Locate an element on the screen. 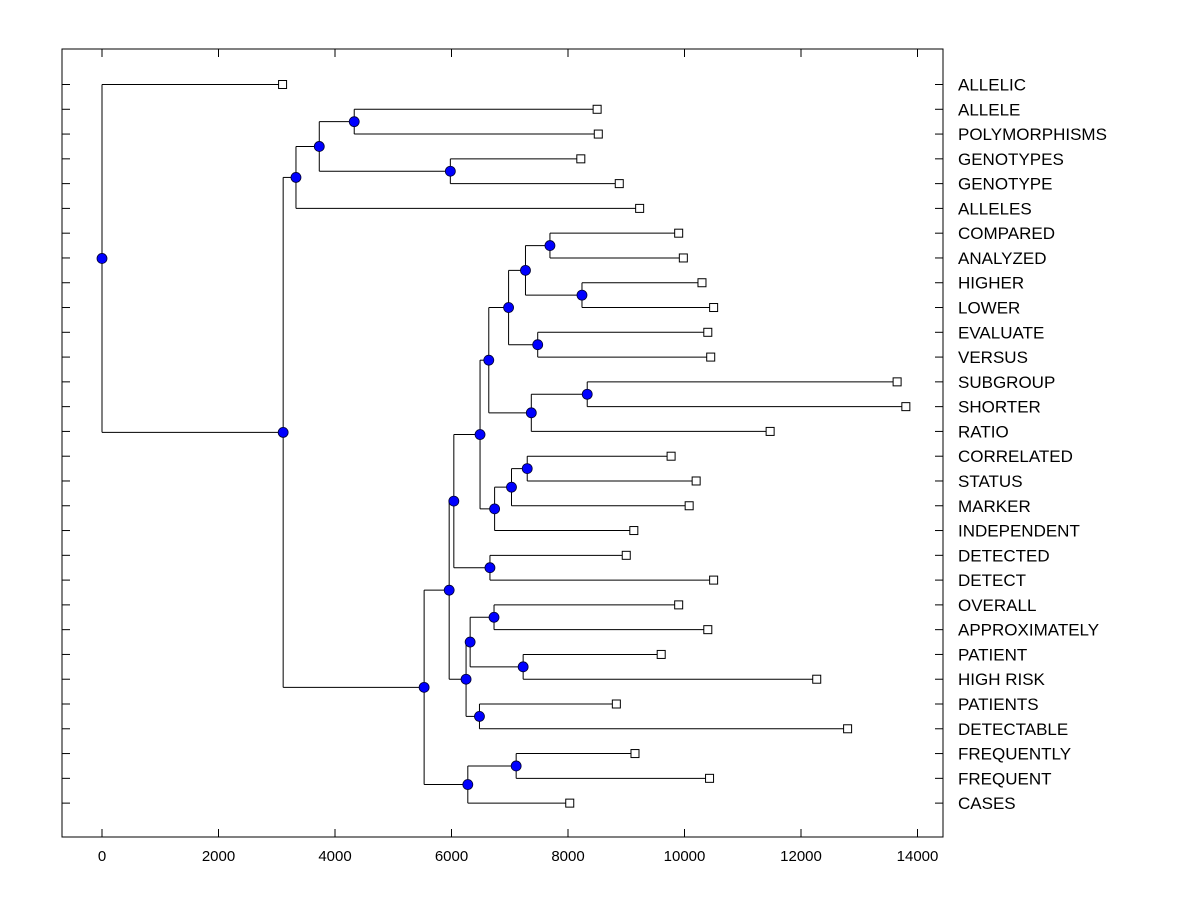  leaf-label: SUBGROUP is located at coordinates (1006, 382).